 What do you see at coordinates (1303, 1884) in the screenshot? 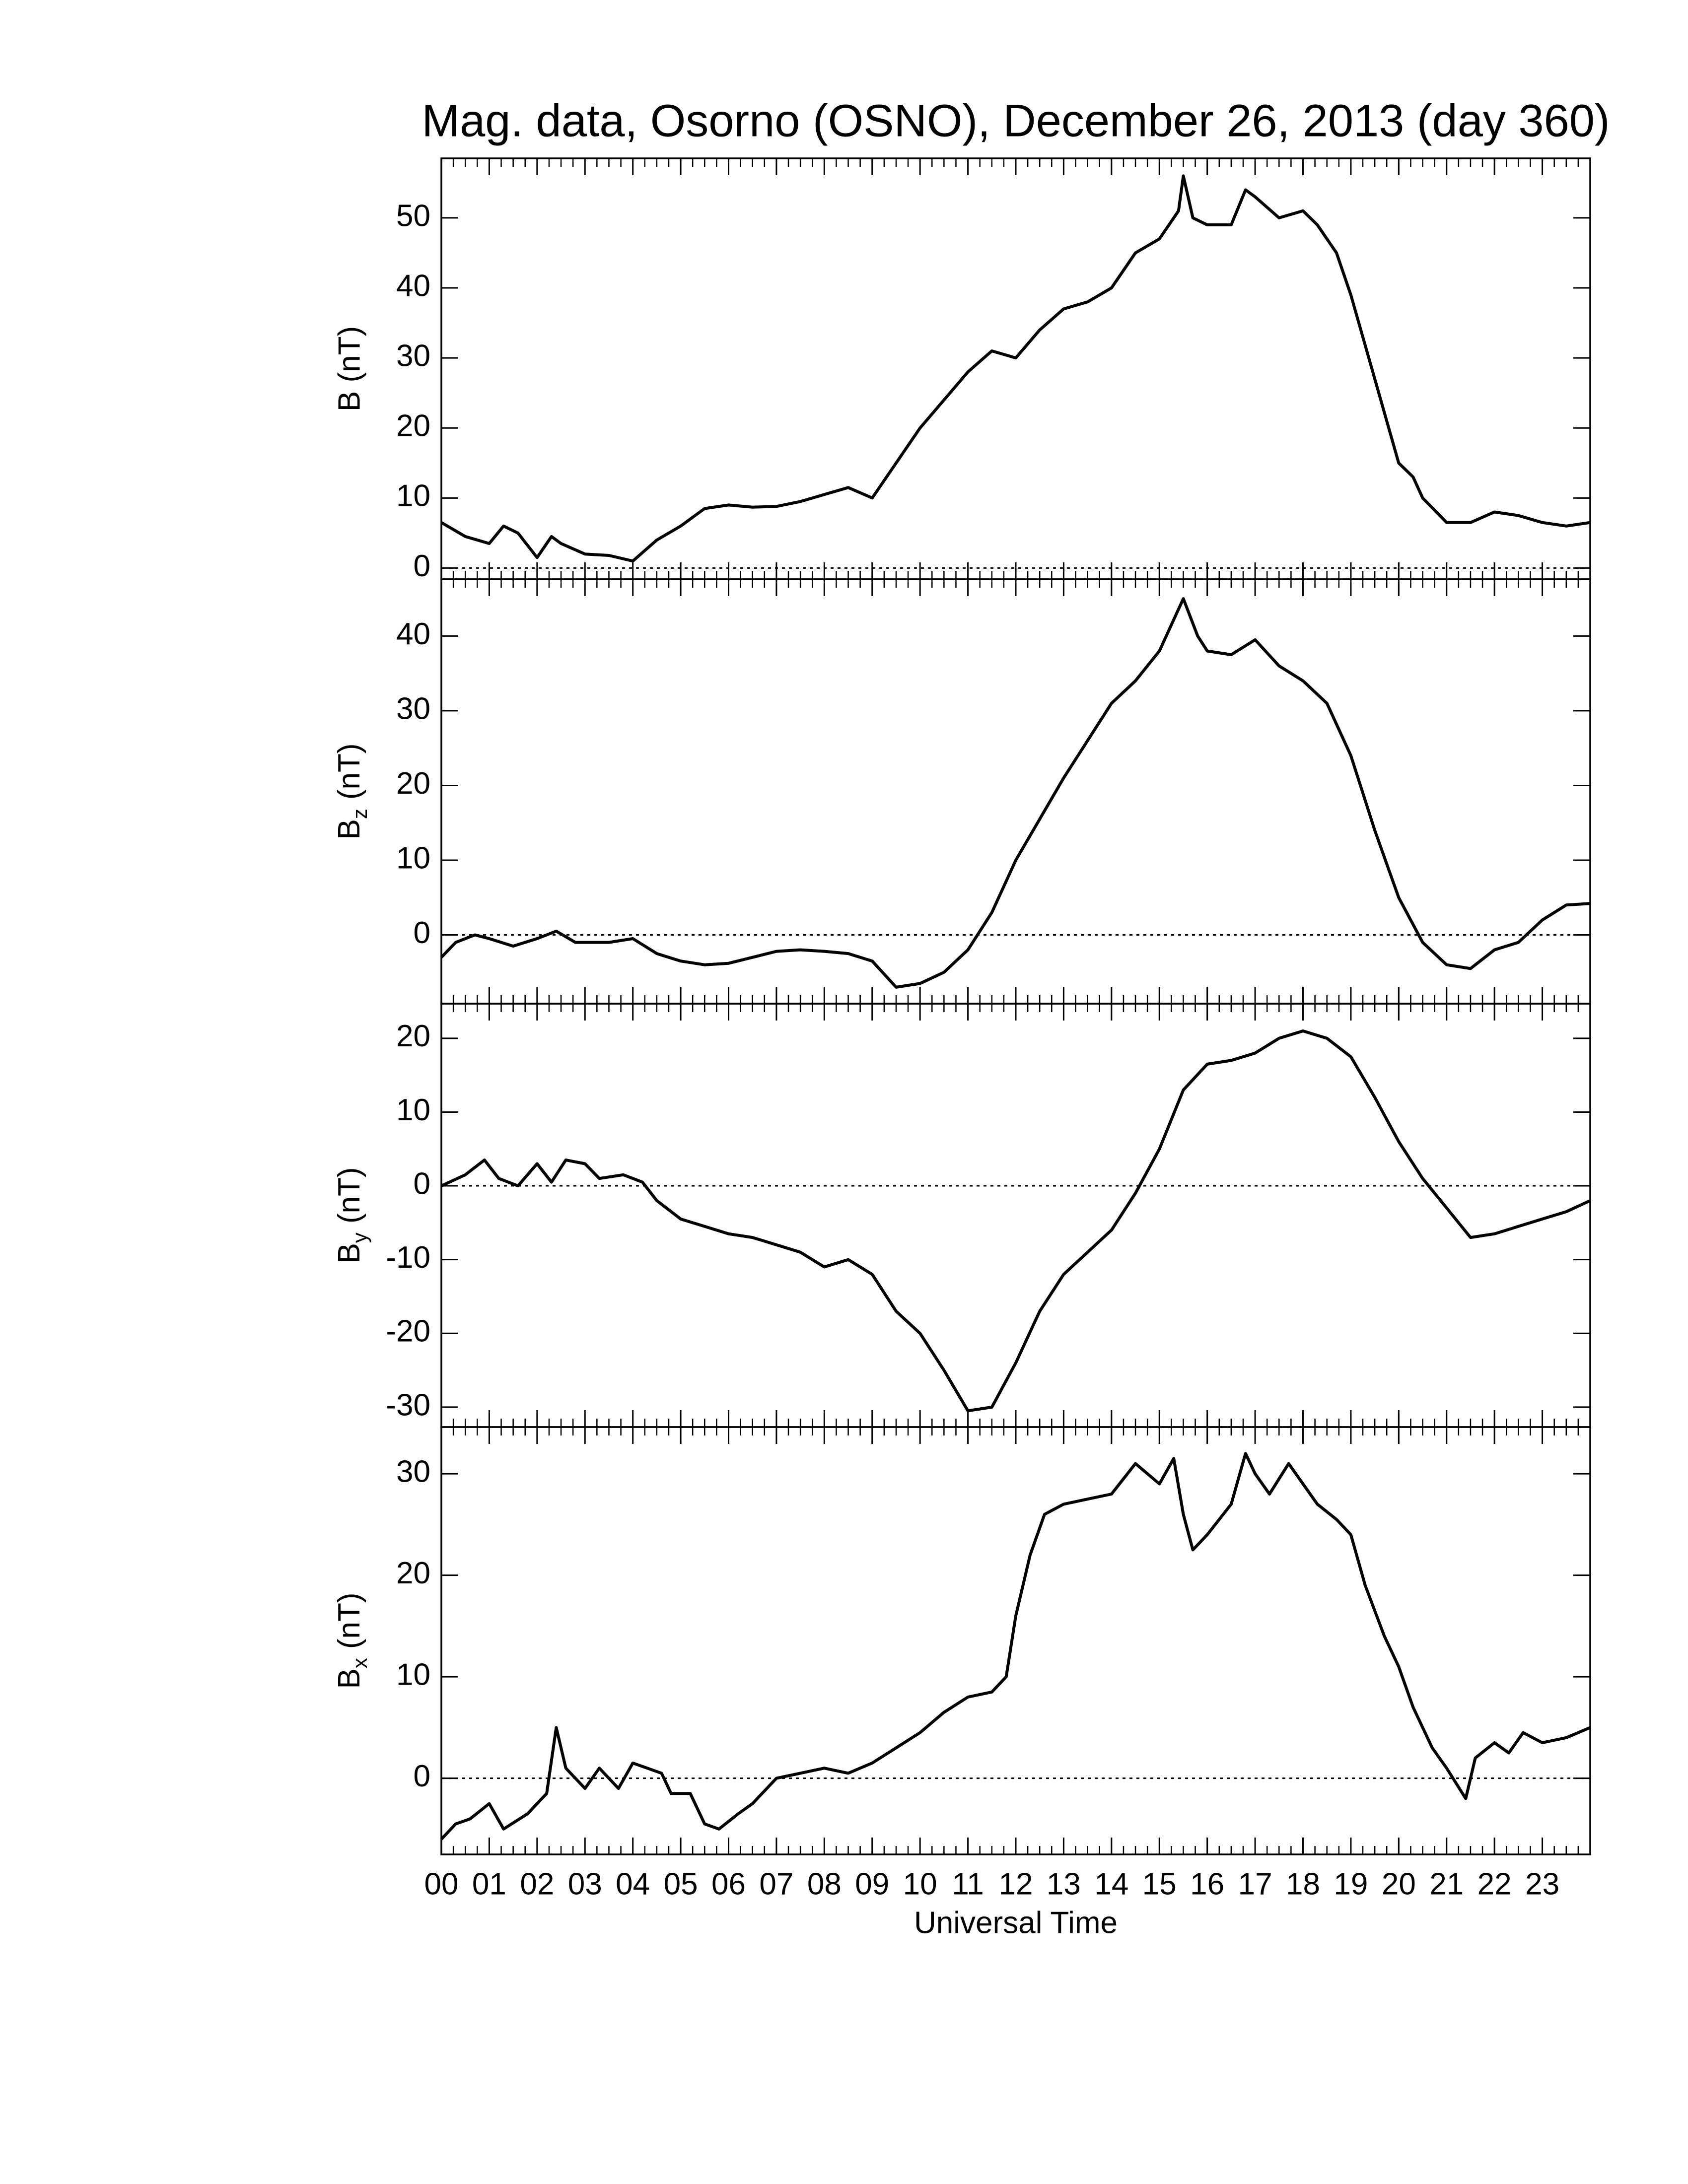
I see `x-tick-label: 18` at bounding box center [1303, 1884].